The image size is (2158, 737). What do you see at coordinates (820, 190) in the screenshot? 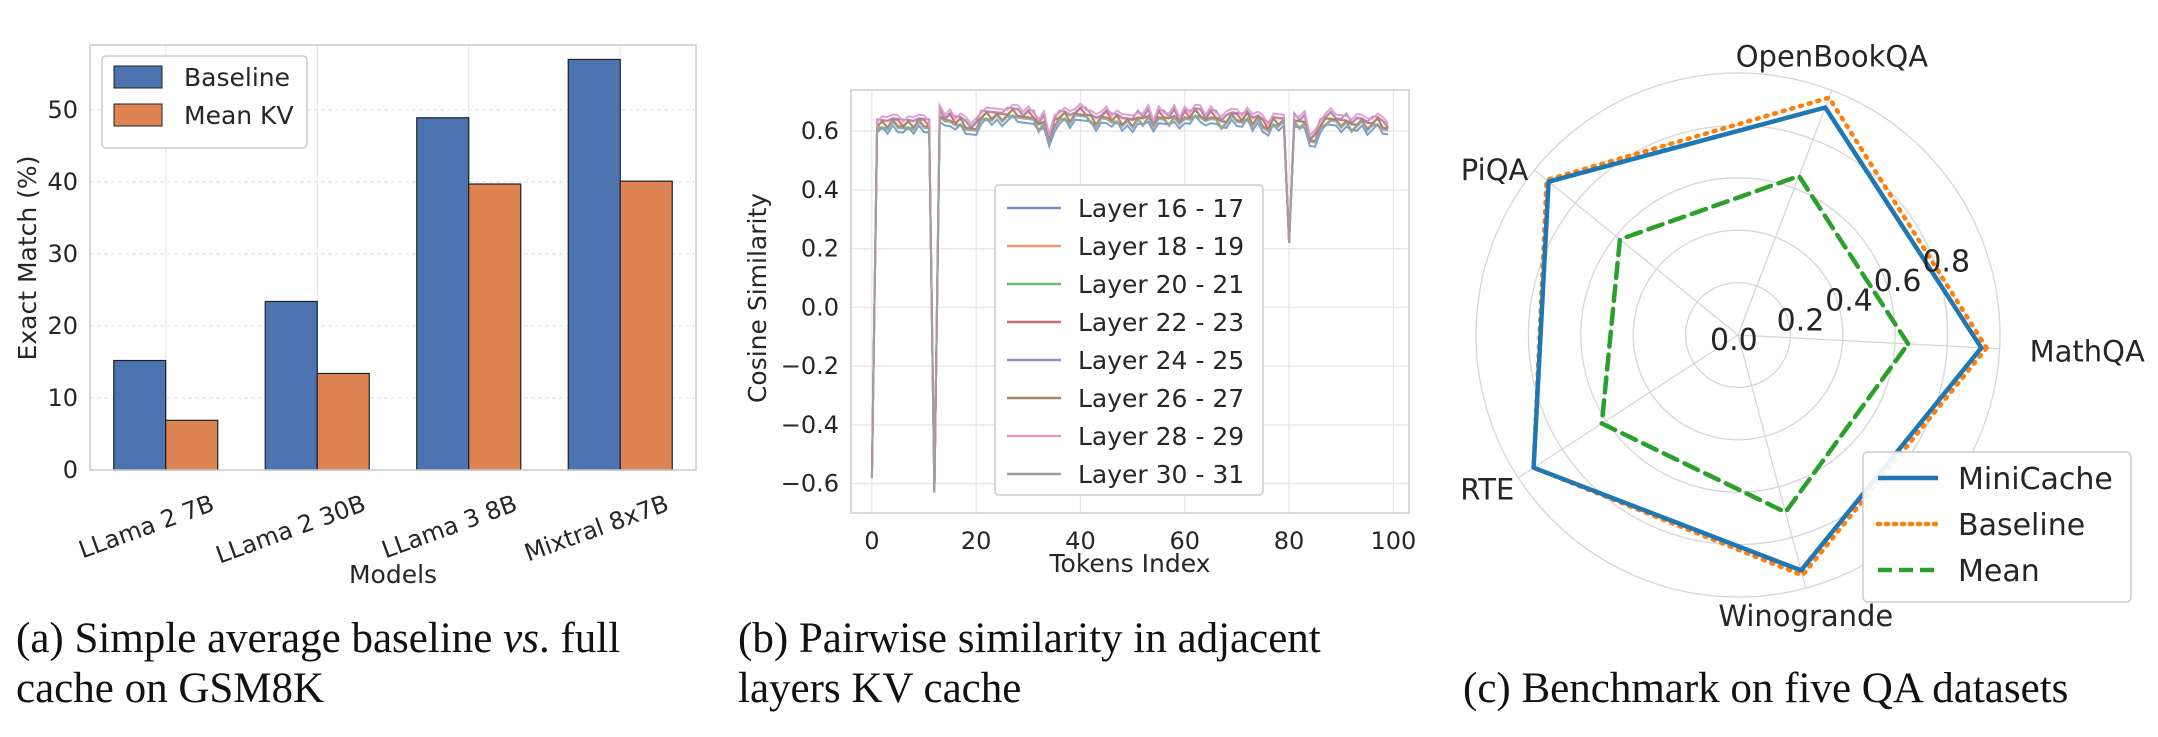
I see `line-y-tick-label: 0.4` at bounding box center [820, 190].